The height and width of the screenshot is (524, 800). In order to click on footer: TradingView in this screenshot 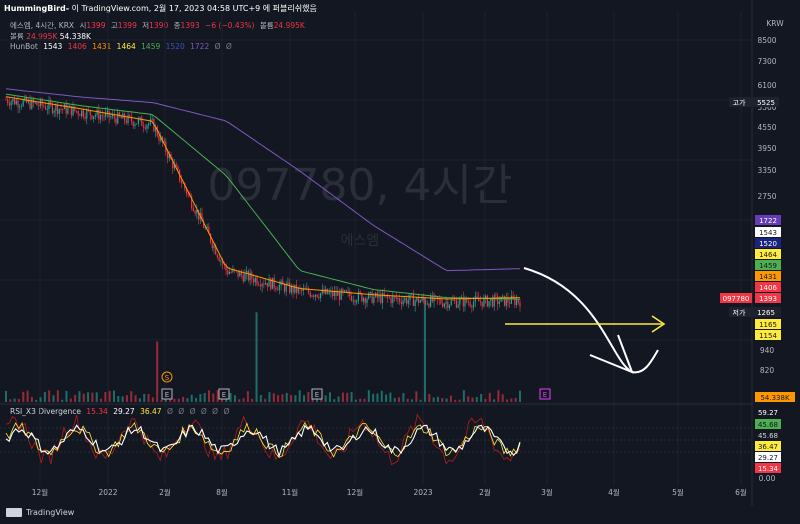, I will do `click(40, 512)`.